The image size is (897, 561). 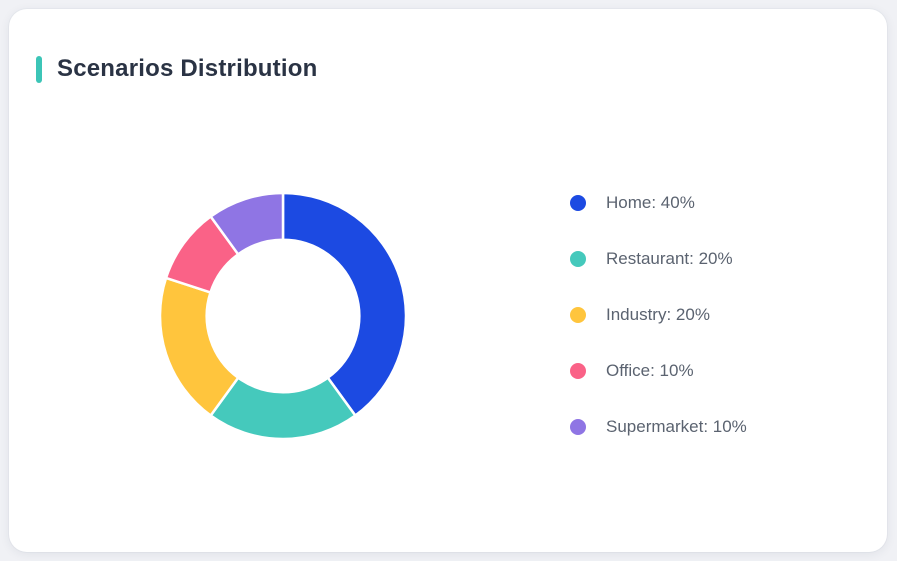 I want to click on card-header: Scenarios Distribution, so click(x=176, y=69).